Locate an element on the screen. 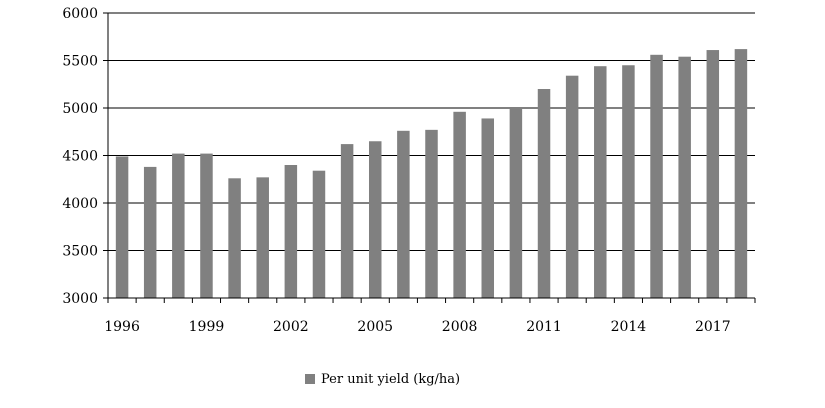  y-tick-labels: 3000 3500 4000 4500 5000 5500 6000 is located at coordinates (80, 156).